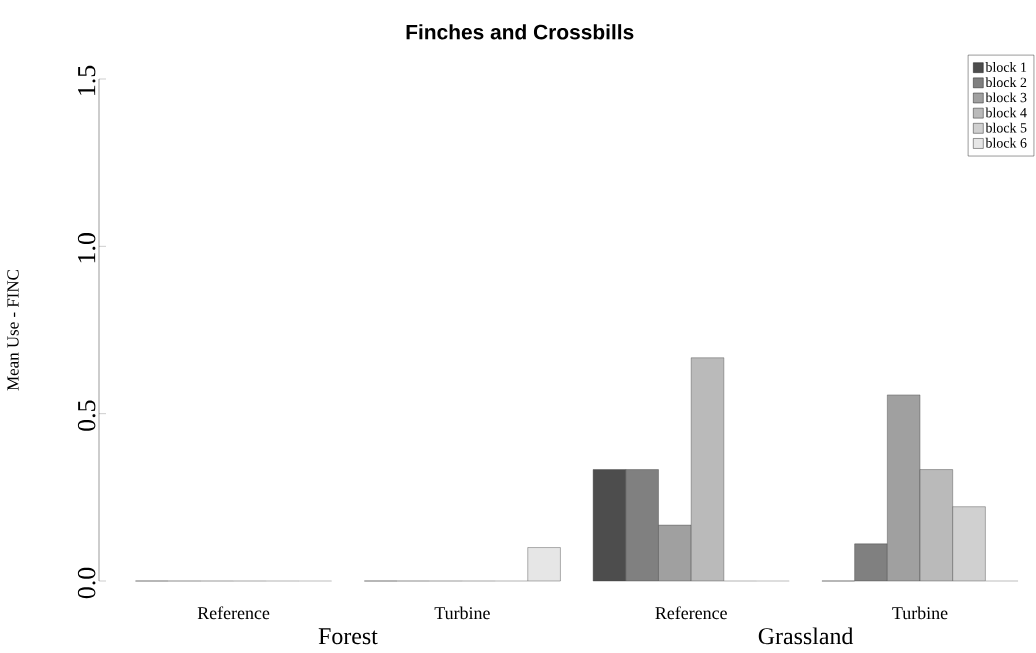 Image resolution: width=1036 pixels, height=653 pixels. I want to click on chart-title: Finches and Crossbills, so click(520, 32).